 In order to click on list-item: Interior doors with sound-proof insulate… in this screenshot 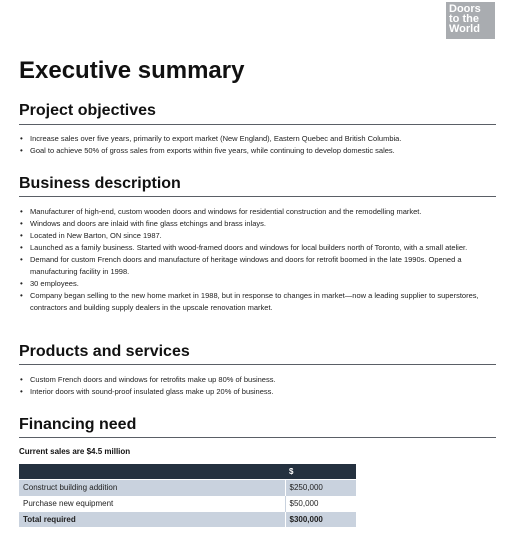, I will do `click(257, 392)`.